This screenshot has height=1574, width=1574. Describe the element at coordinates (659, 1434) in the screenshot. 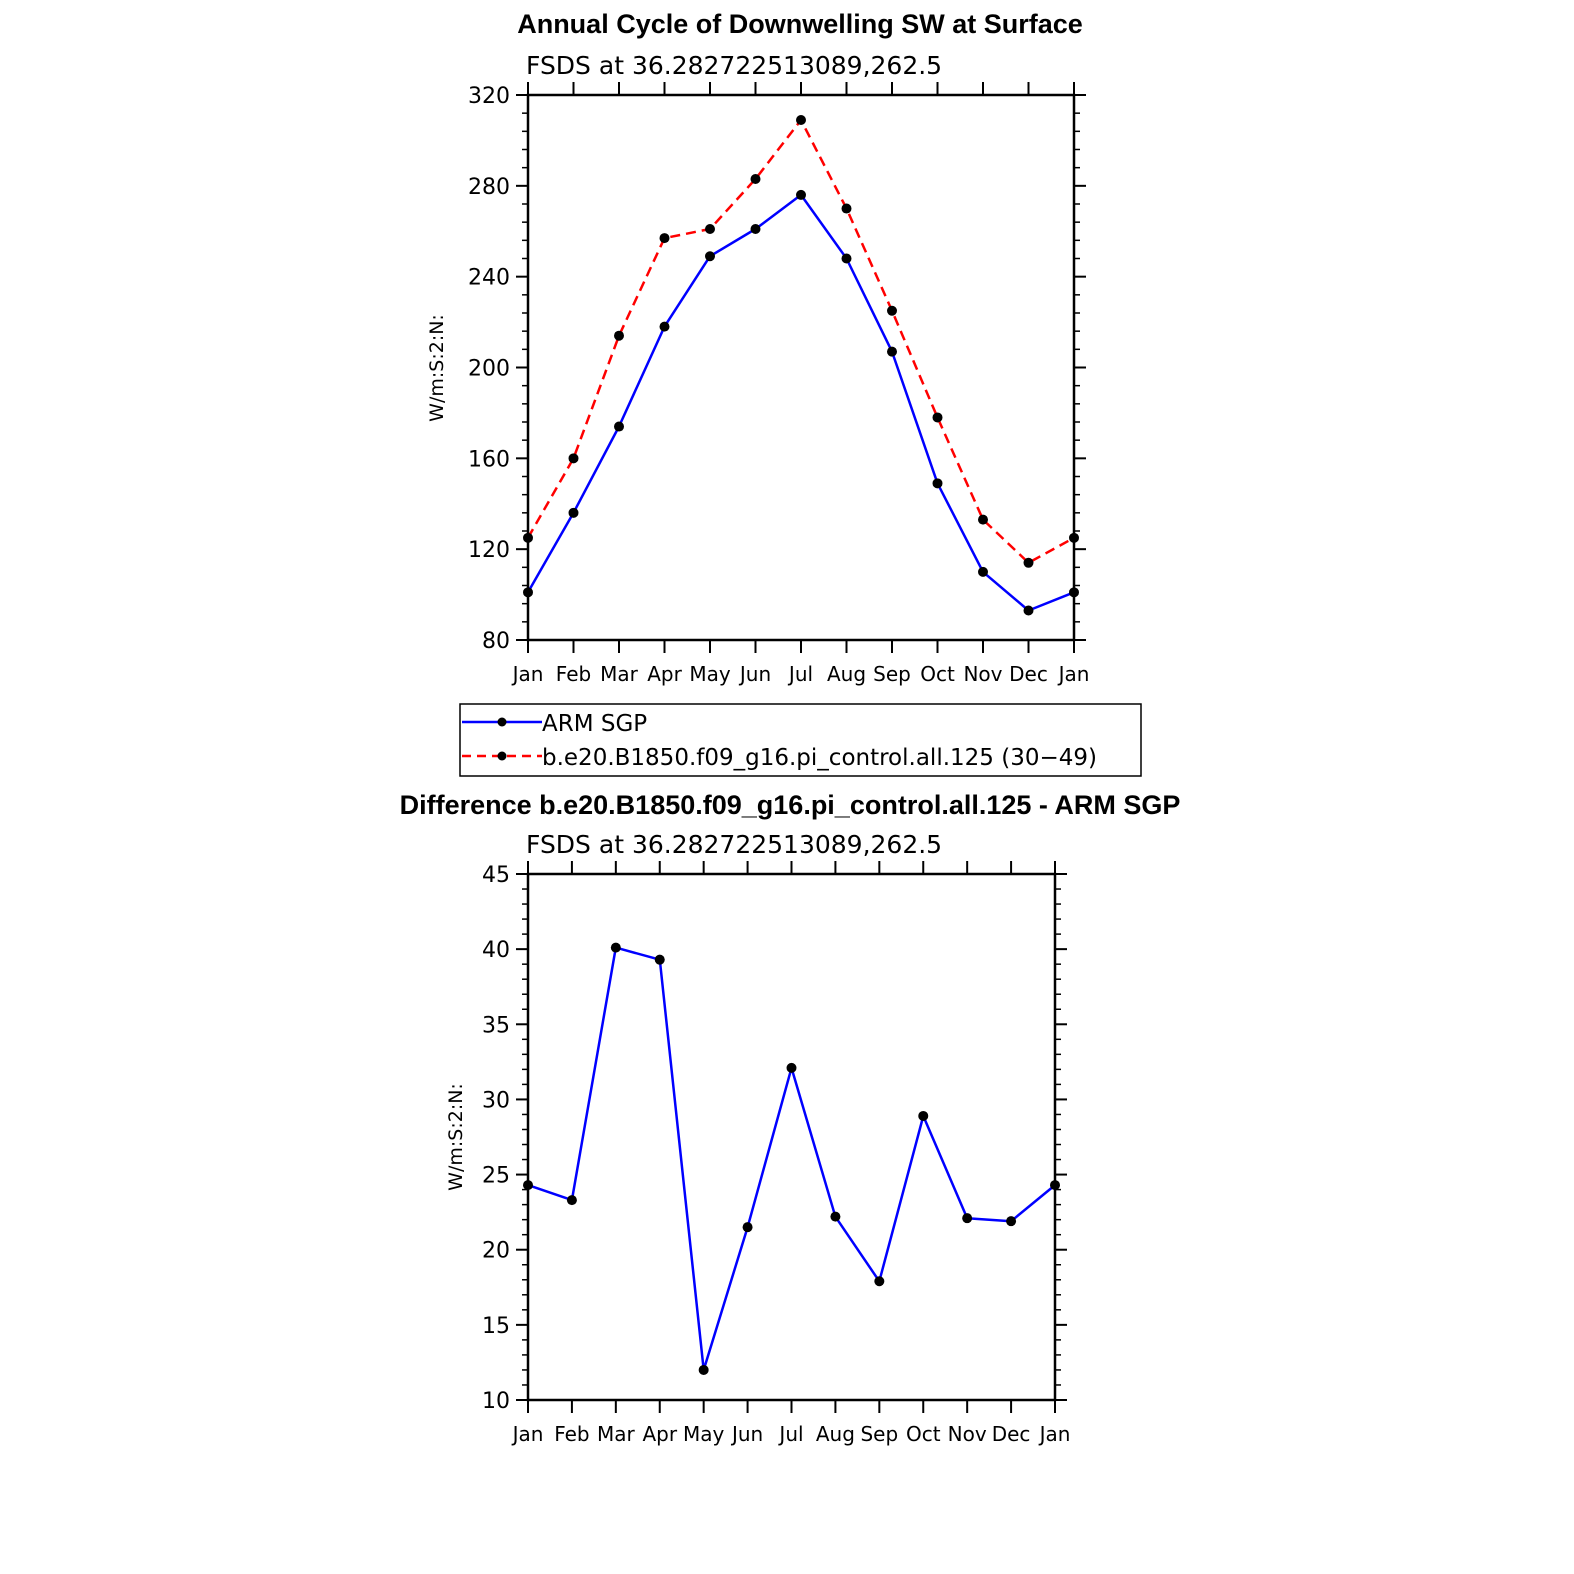

I see `chart2-x-tick-label: Apr` at that location.